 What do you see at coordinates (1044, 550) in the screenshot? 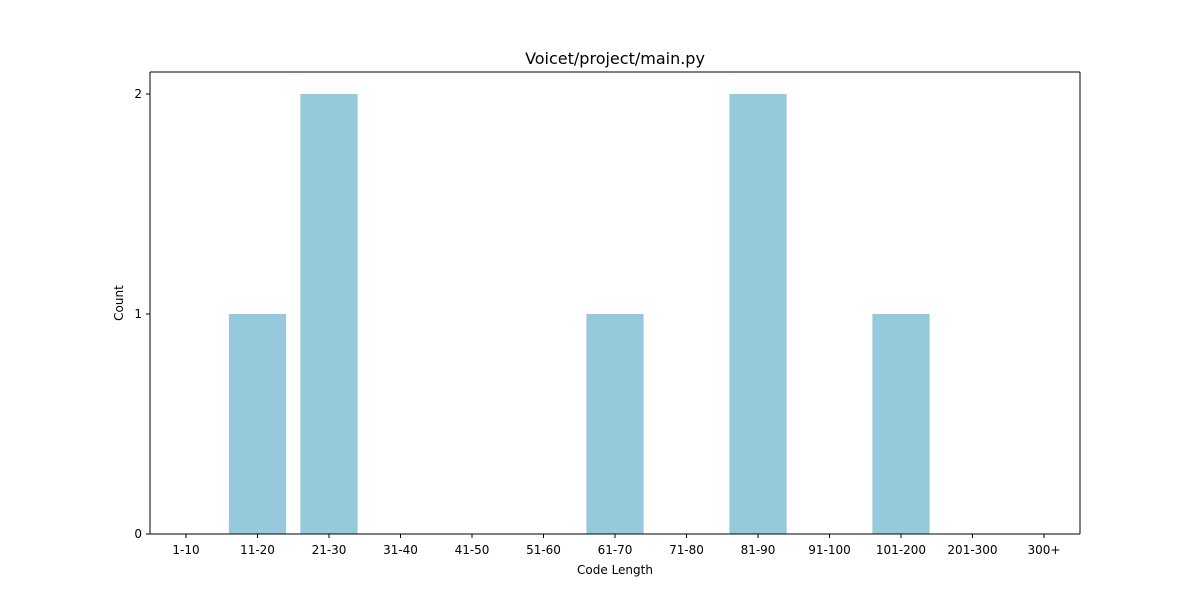
I see `x-tick-label: 300+` at bounding box center [1044, 550].